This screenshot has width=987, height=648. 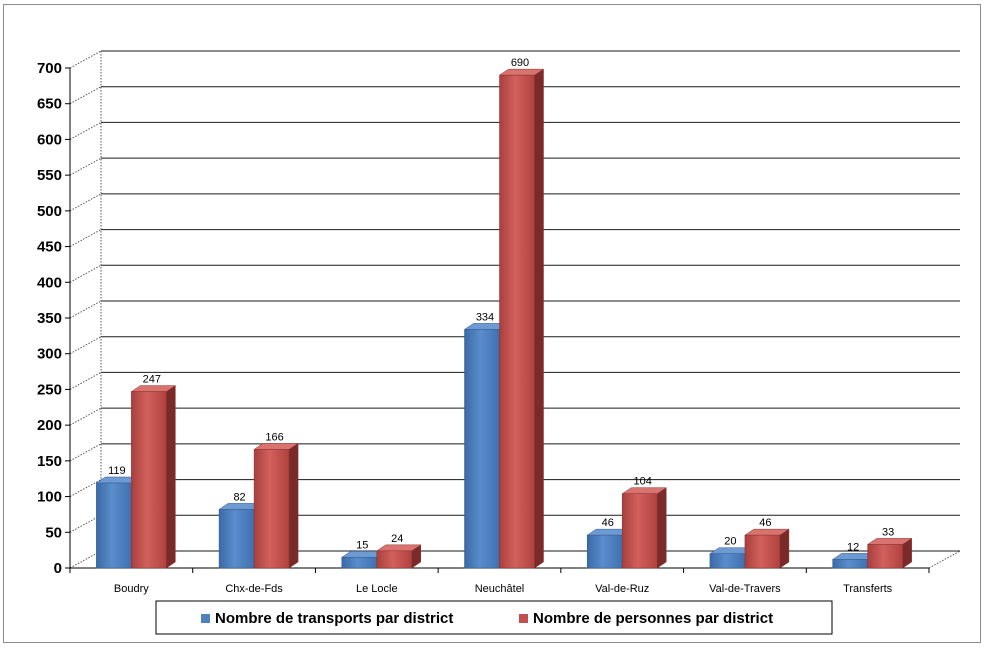 I want to click on legend-label-transports: Nombre de transports par district, so click(x=334, y=618).